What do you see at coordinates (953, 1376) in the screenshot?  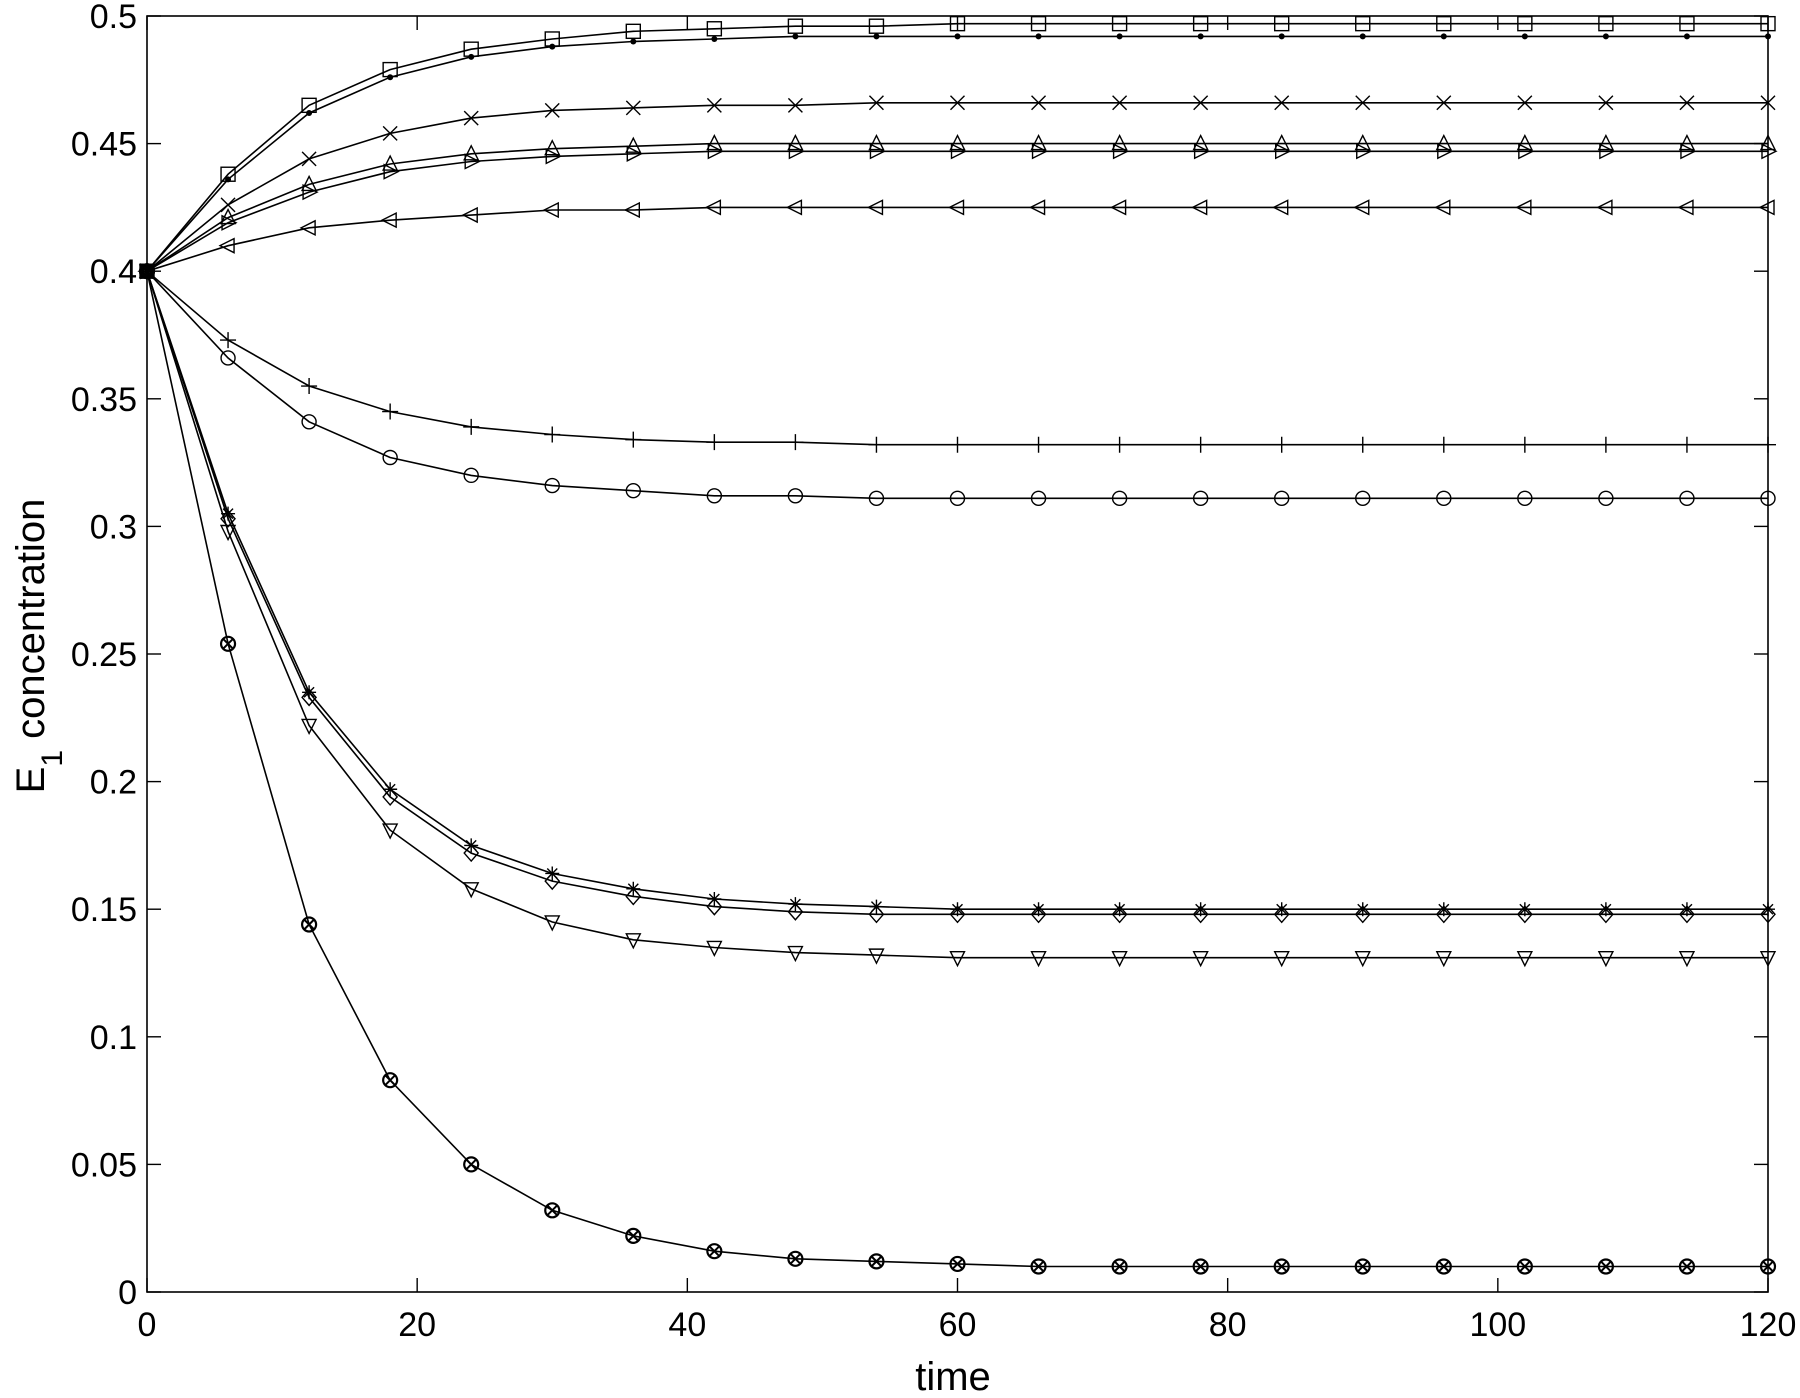 I see `x-axis-label: time` at bounding box center [953, 1376].